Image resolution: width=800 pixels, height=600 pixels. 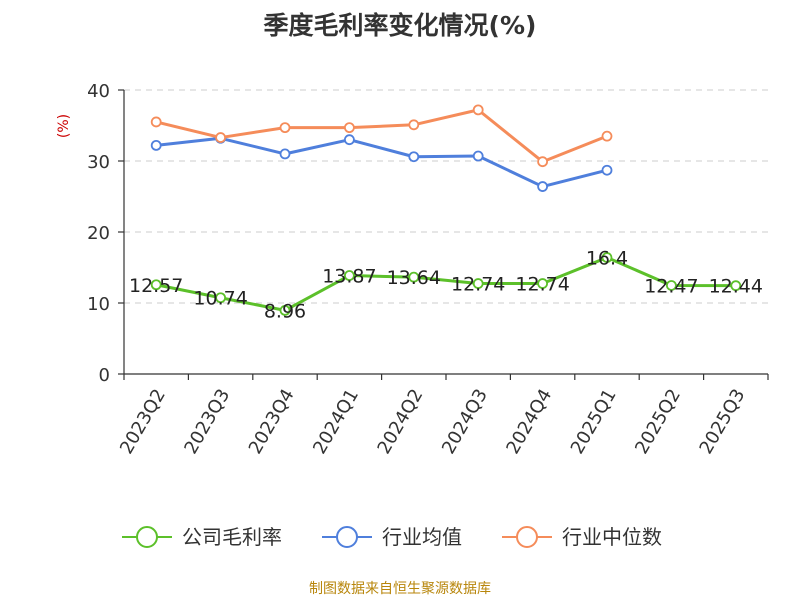 I want to click on x-tick-label: 2024Q4, so click(x=529, y=421).